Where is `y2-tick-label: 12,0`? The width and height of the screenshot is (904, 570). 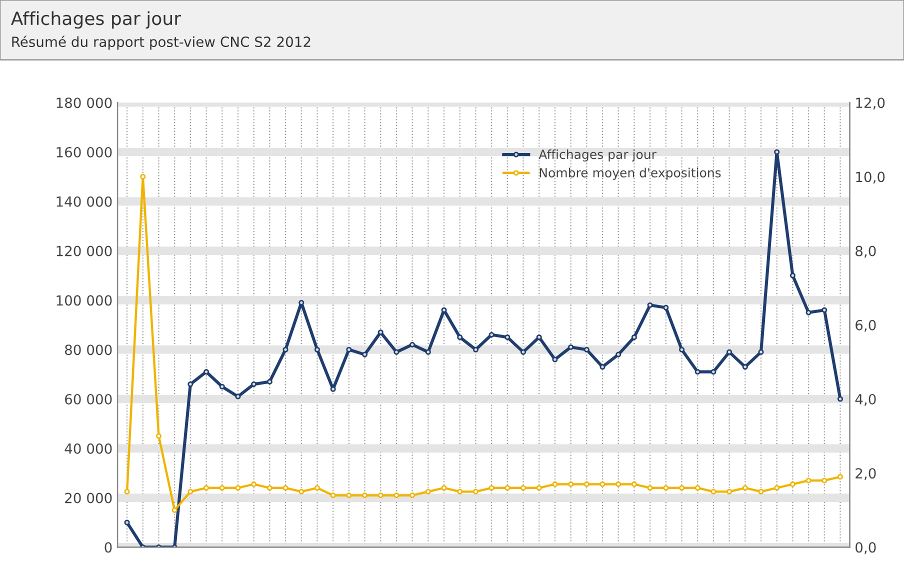 y2-tick-label: 12,0 is located at coordinates (870, 104).